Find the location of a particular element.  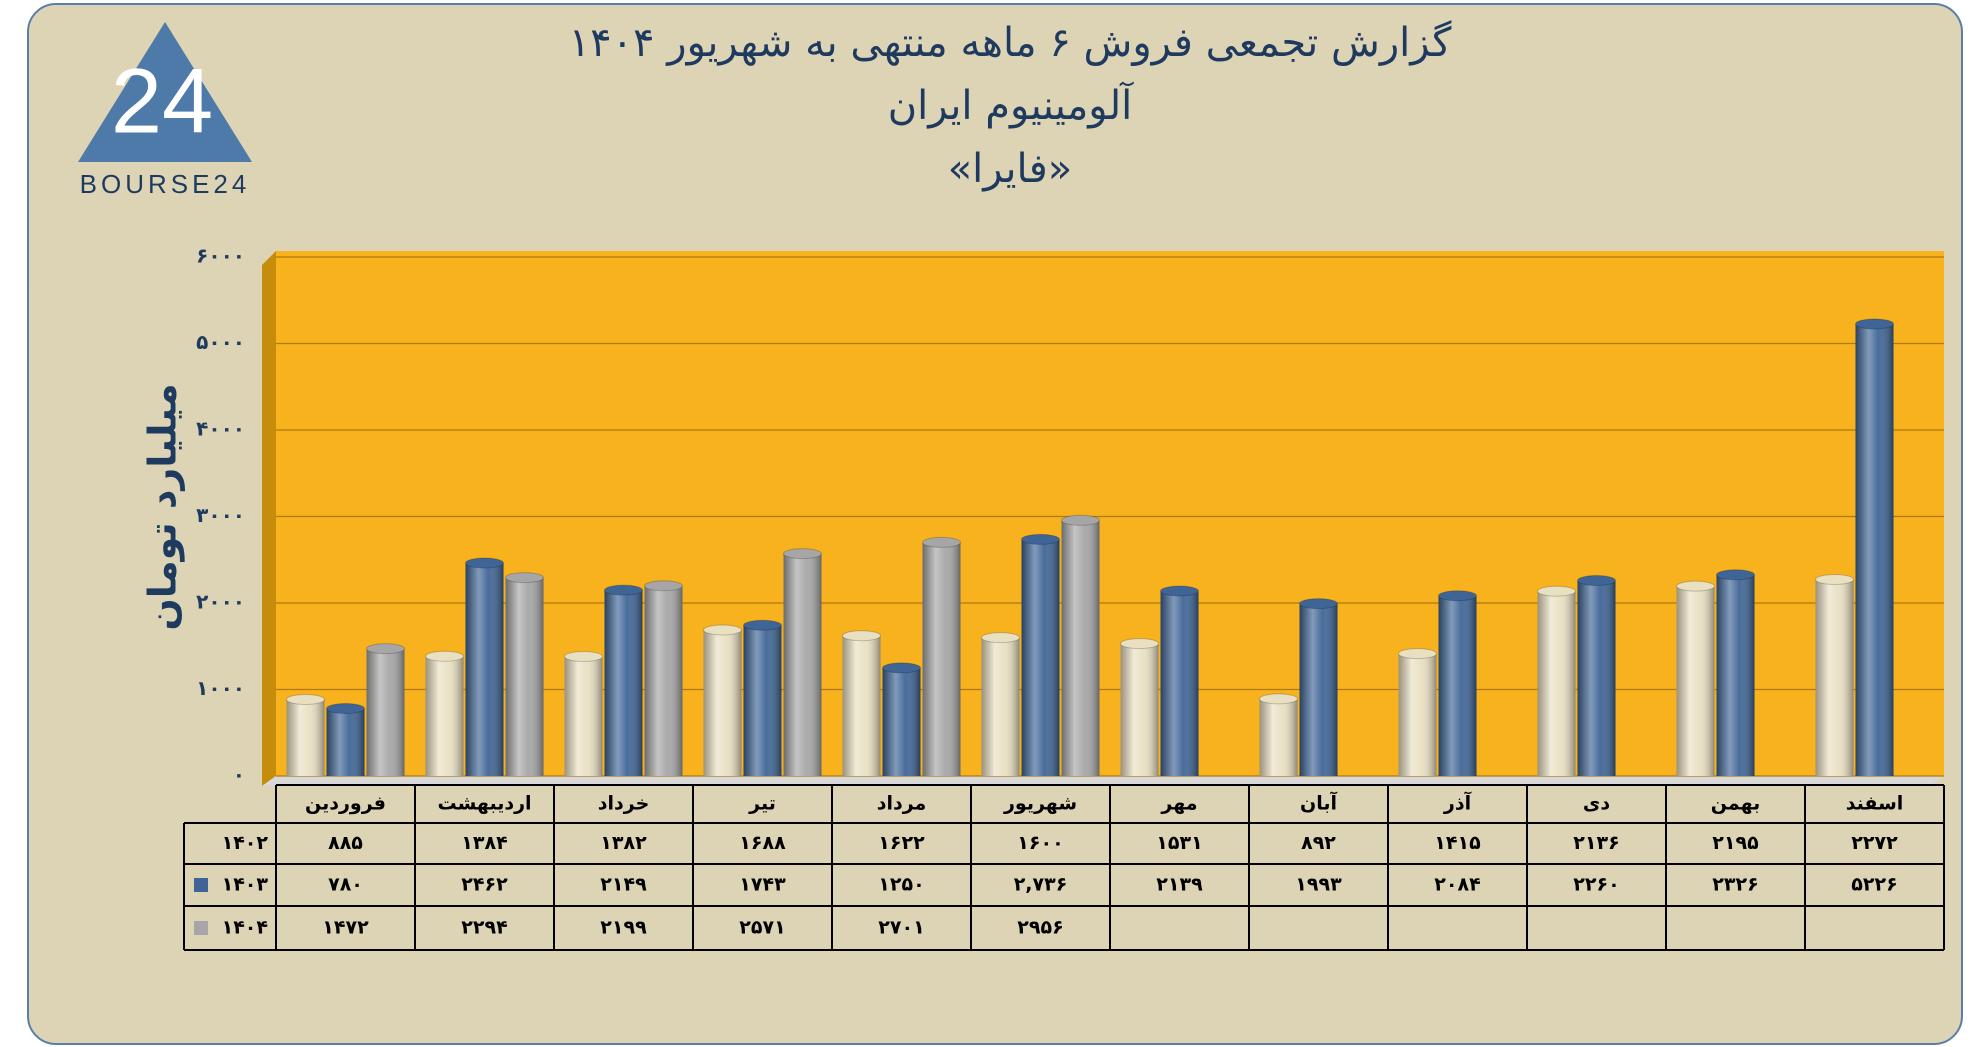

x-tick-label: آذر is located at coordinates (1457, 803).